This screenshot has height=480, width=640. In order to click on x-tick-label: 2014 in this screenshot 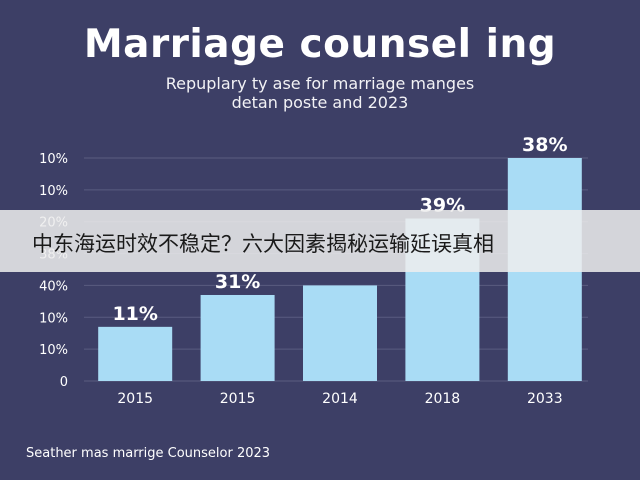, I will do `click(340, 399)`.